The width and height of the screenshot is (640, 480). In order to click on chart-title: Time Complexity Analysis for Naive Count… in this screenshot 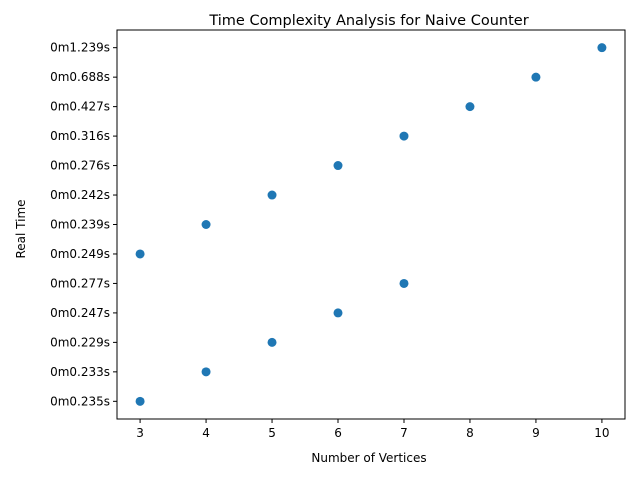, I will do `click(368, 21)`.